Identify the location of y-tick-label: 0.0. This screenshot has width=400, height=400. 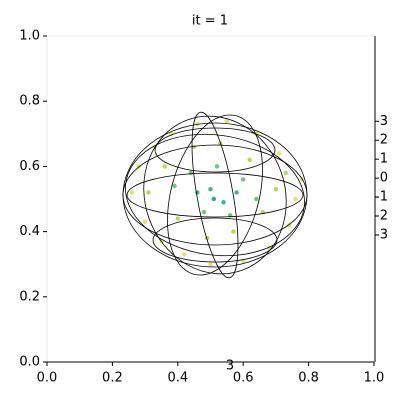
(29, 362).